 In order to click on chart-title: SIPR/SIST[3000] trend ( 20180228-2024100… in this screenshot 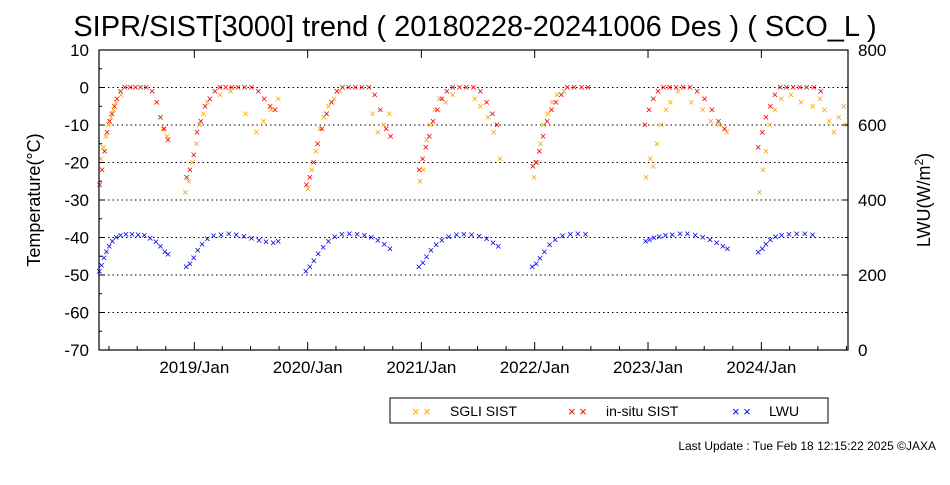, I will do `click(474, 27)`.